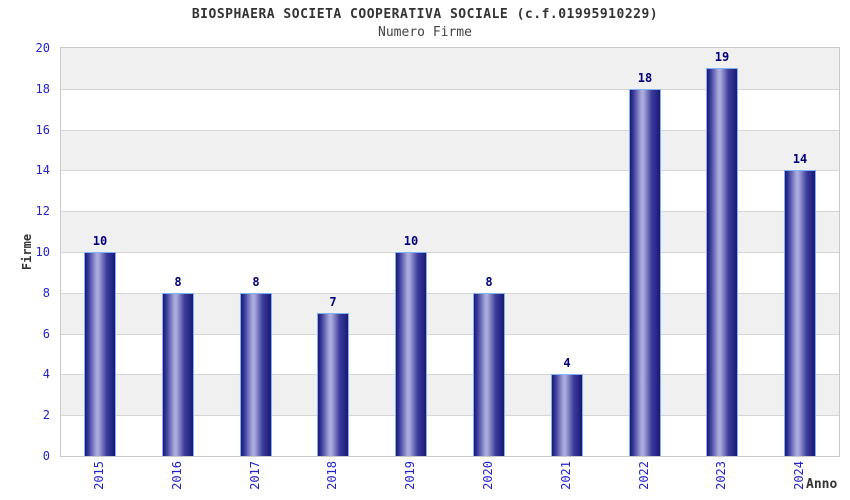 This screenshot has width=850, height=500. Describe the element at coordinates (177, 475) in the screenshot. I see `x-tick-label: 2016` at that location.